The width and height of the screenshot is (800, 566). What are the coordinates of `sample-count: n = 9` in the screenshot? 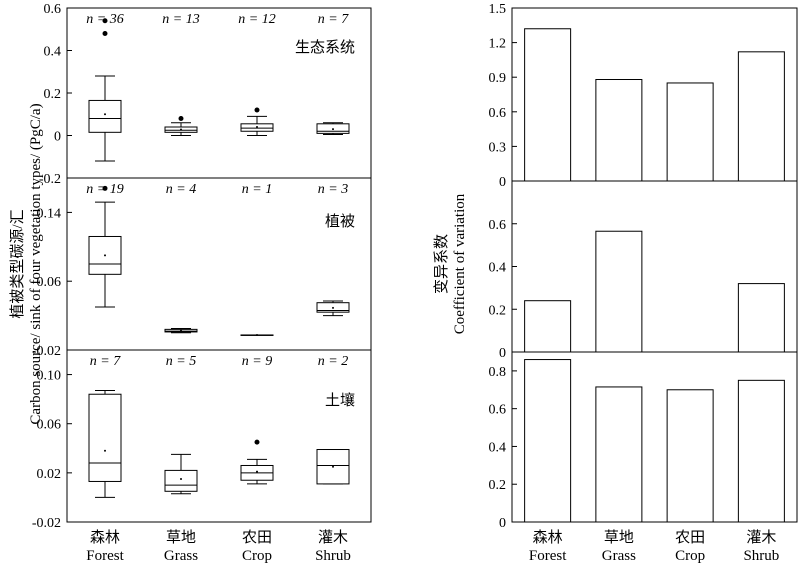 It's located at (257, 361).